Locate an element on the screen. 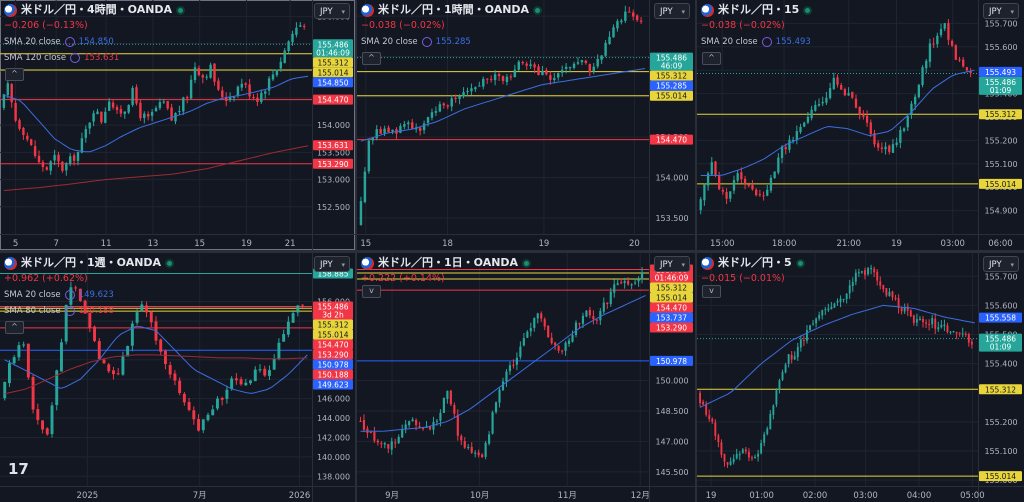 Image resolution: width=1024 pixels, height=502 pixels. symbol-title: 米ドル／円・5 is located at coordinates (755, 262).